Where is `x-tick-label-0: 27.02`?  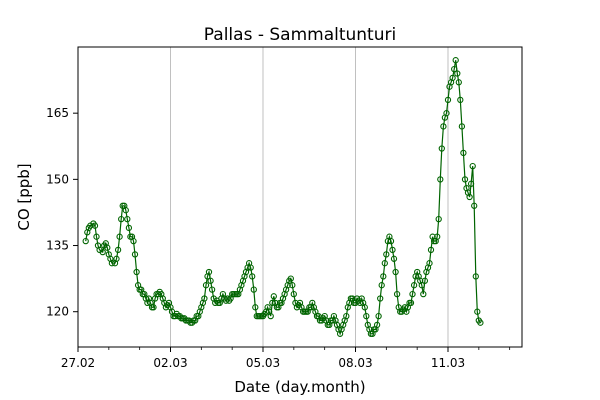
x-tick-label-0: 27.02 is located at coordinates (78, 363).